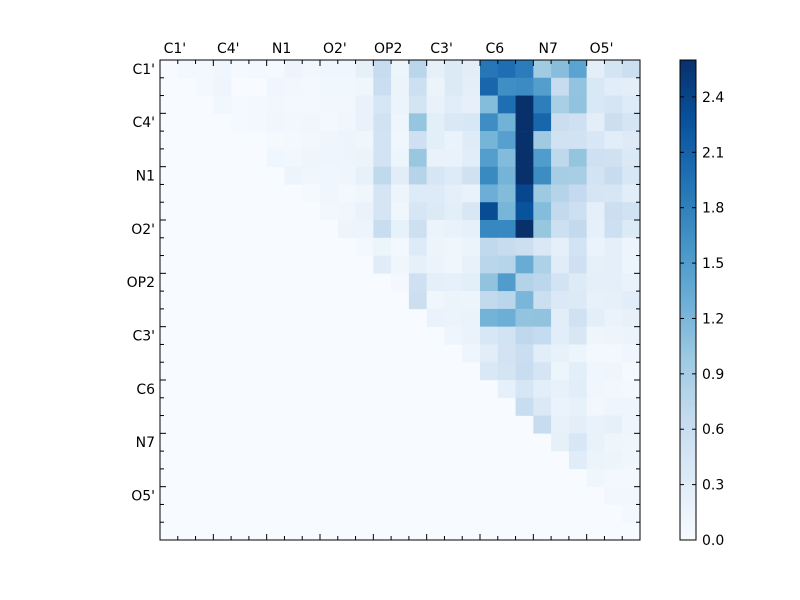 This screenshot has width=800, height=600. I want to click on x-tick-label: N7, so click(548, 49).